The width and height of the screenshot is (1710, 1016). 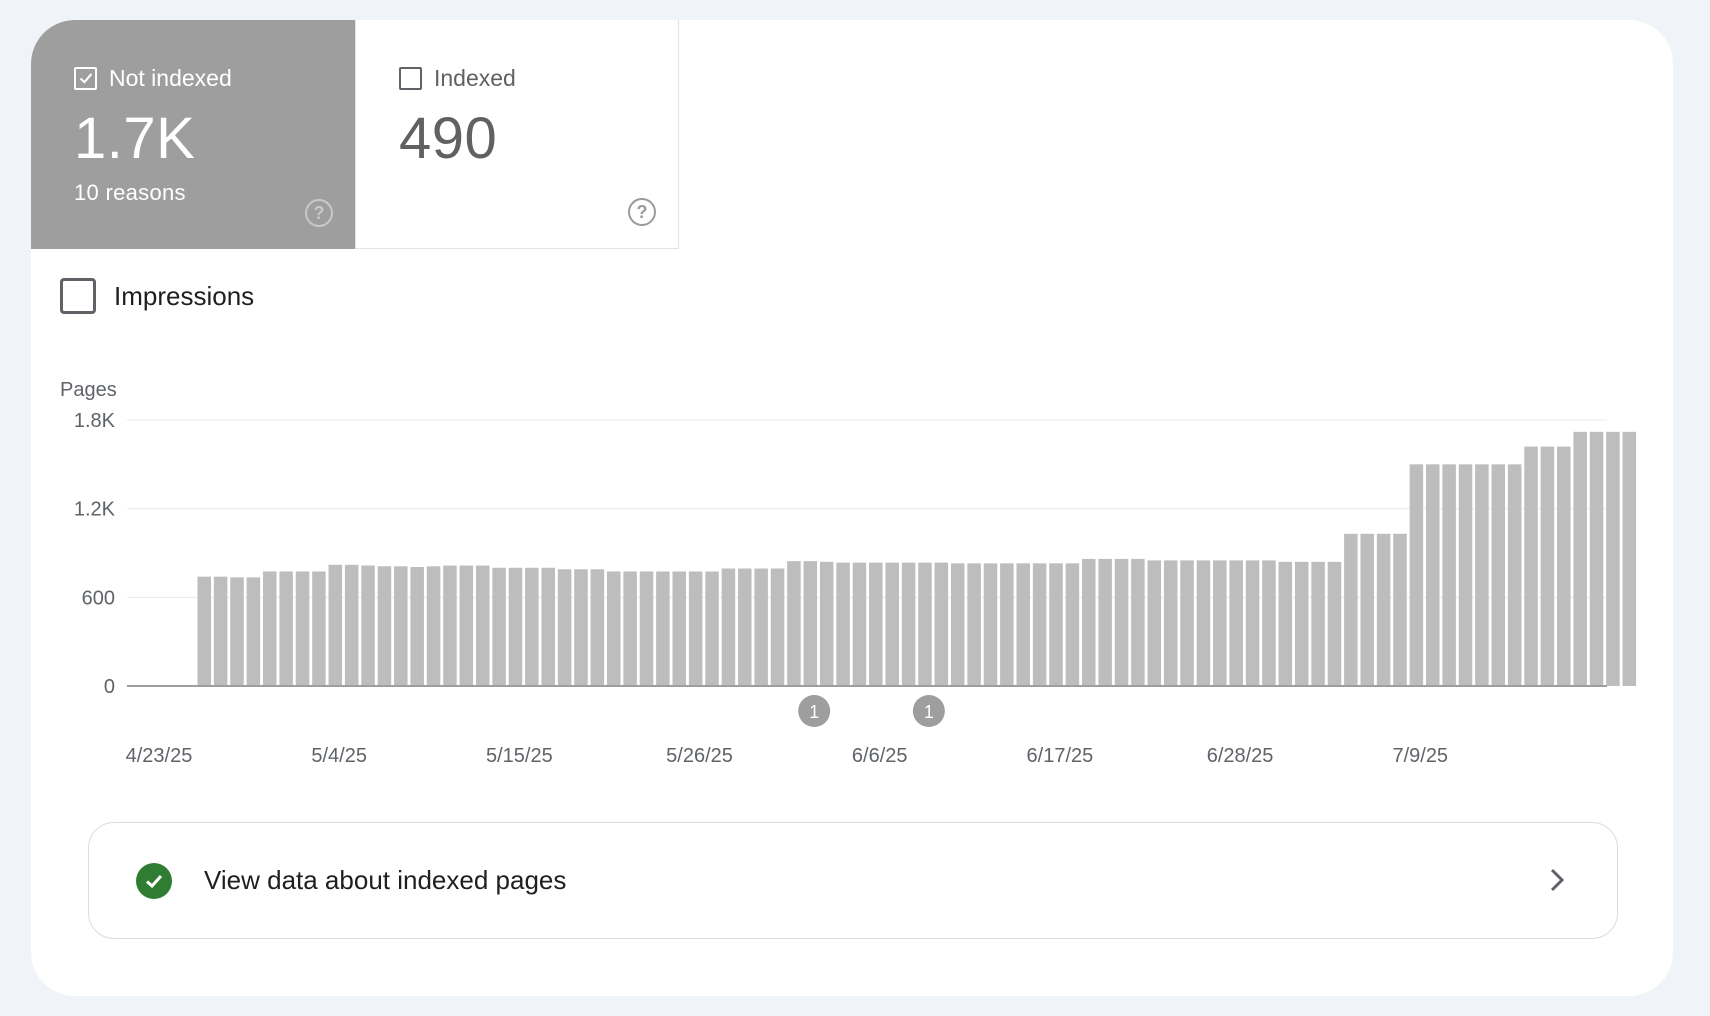 What do you see at coordinates (95, 421) in the screenshot?
I see `y-tick-label: 1.8K` at bounding box center [95, 421].